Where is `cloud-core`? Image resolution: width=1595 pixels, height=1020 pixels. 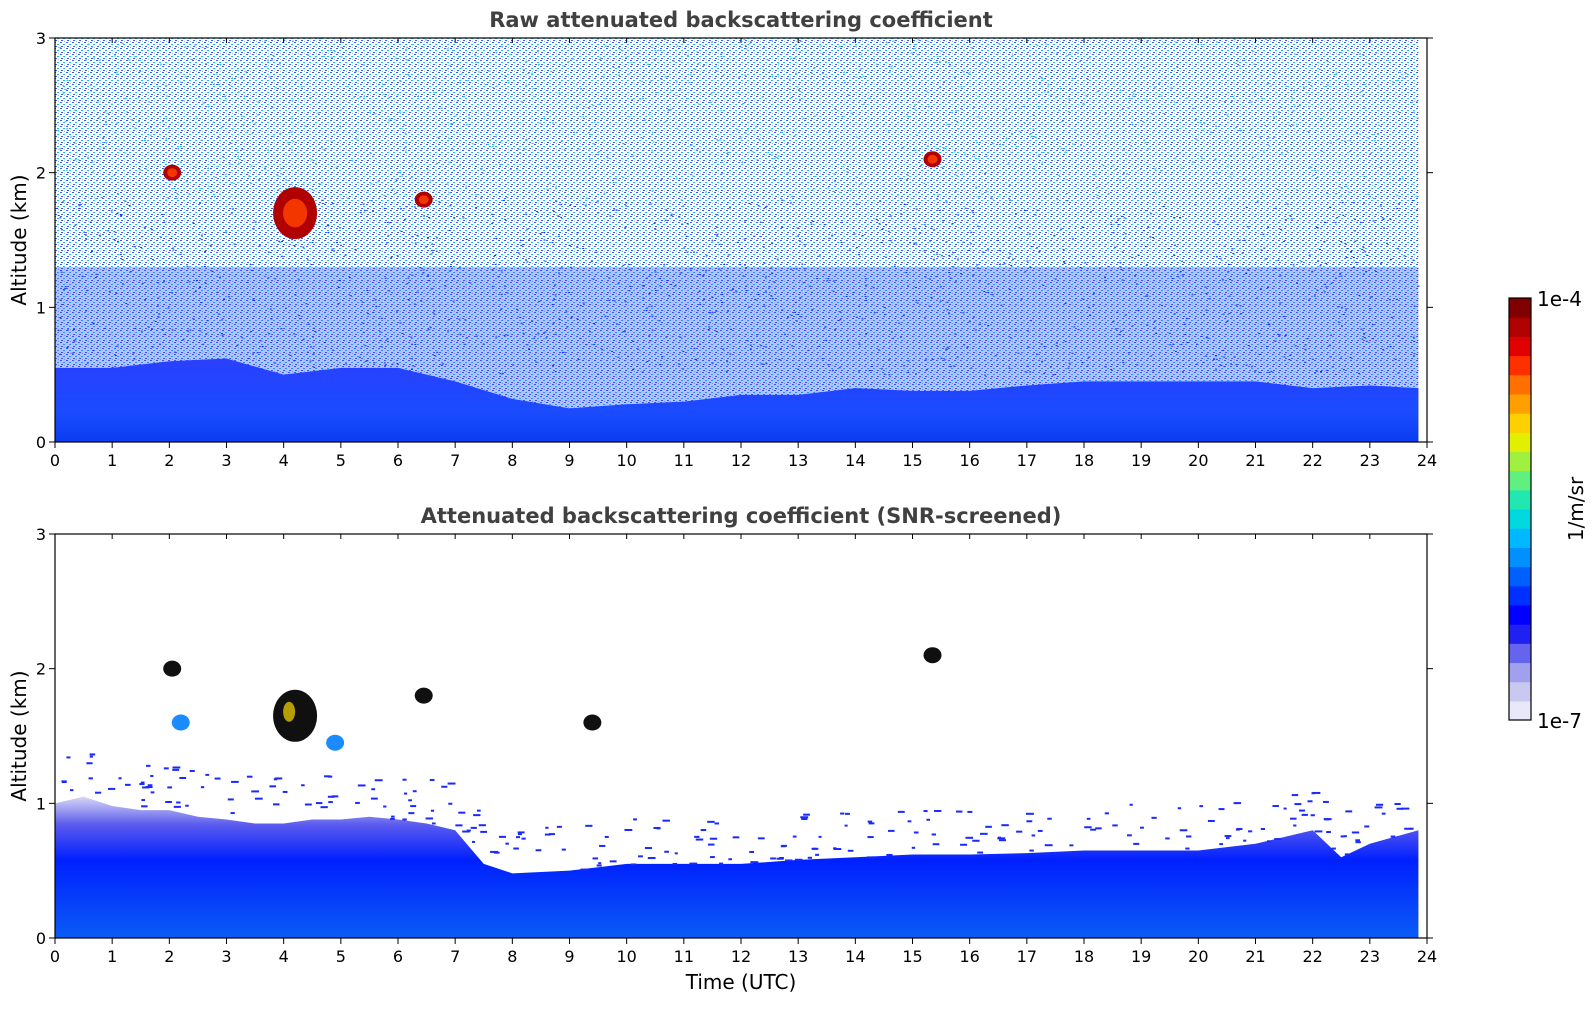
cloud-core is located at coordinates (295, 213).